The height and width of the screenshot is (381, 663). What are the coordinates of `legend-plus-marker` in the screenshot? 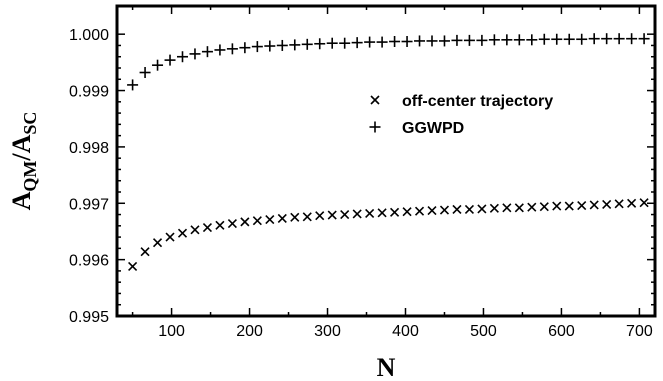 It's located at (375, 127).